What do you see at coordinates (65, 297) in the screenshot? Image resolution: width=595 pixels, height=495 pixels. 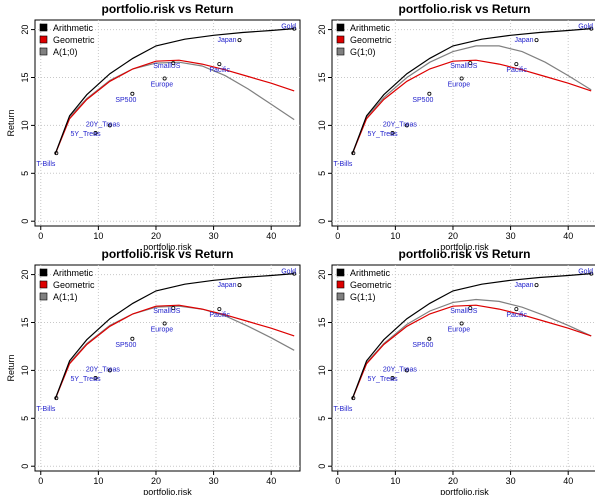 I see `legend-label: A(1;1)` at bounding box center [65, 297].